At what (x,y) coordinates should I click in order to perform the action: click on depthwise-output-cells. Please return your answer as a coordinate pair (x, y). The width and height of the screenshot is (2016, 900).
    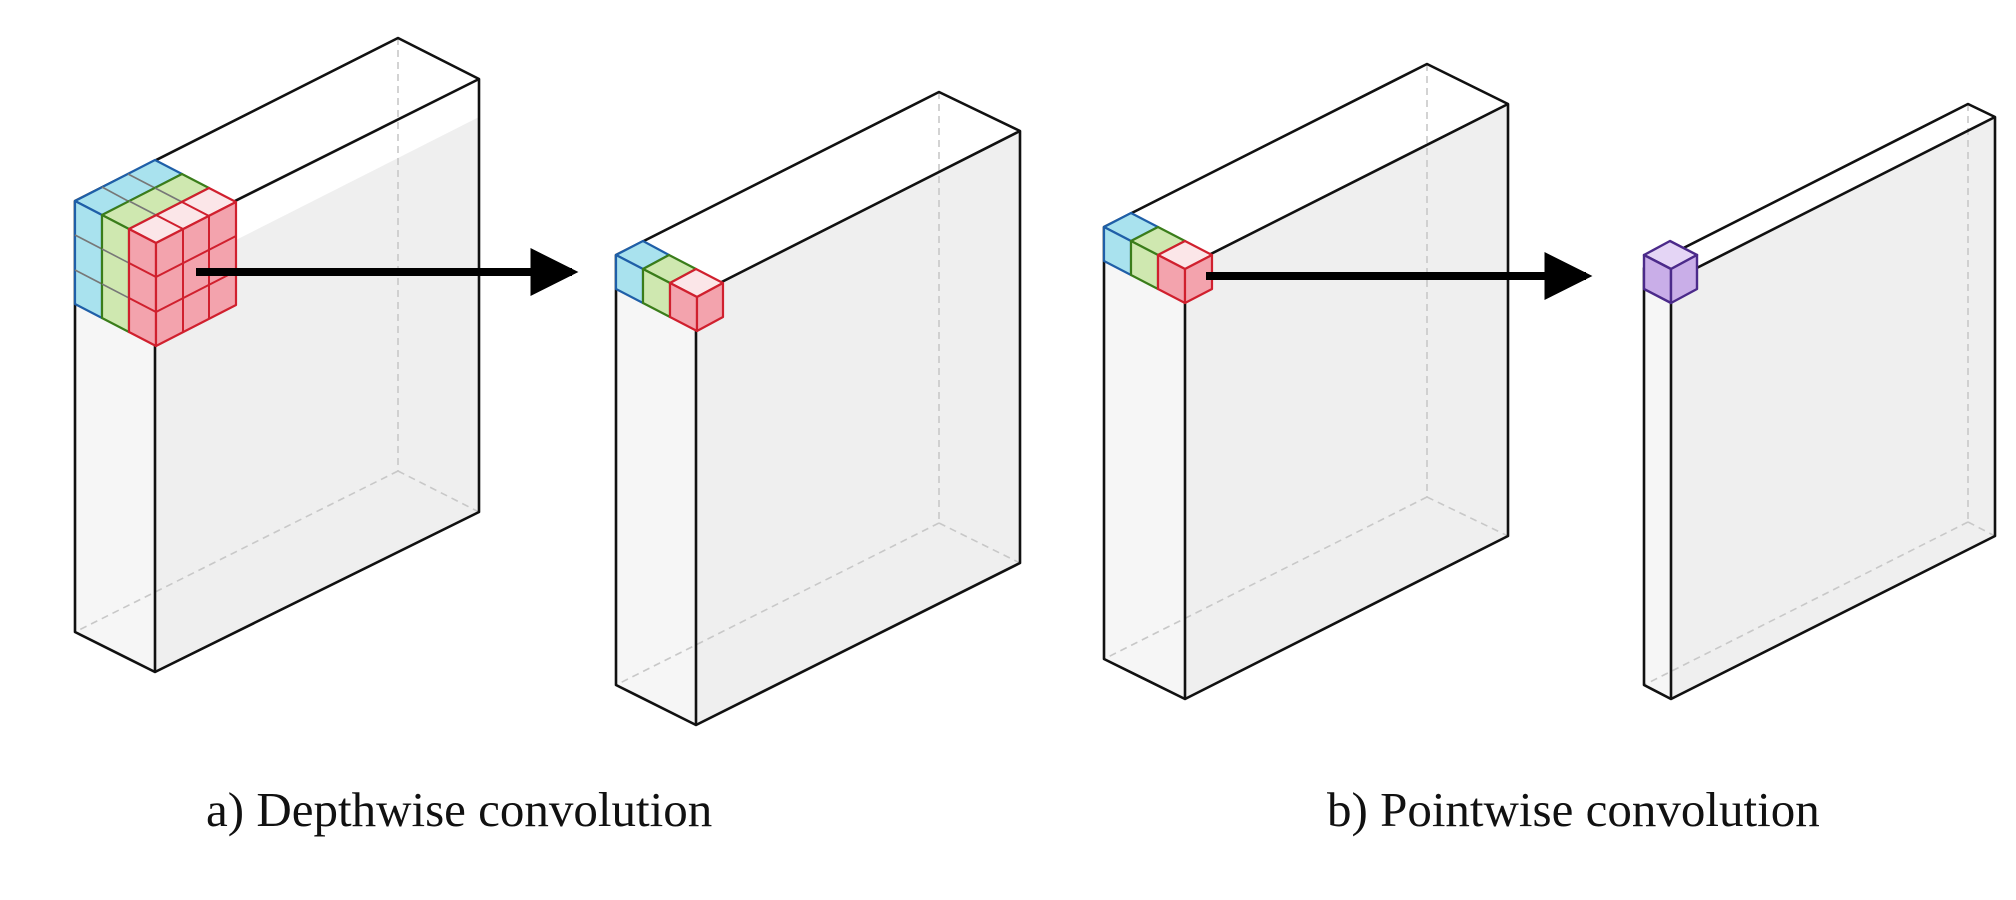
    Looking at the image, I should click on (669, 286).